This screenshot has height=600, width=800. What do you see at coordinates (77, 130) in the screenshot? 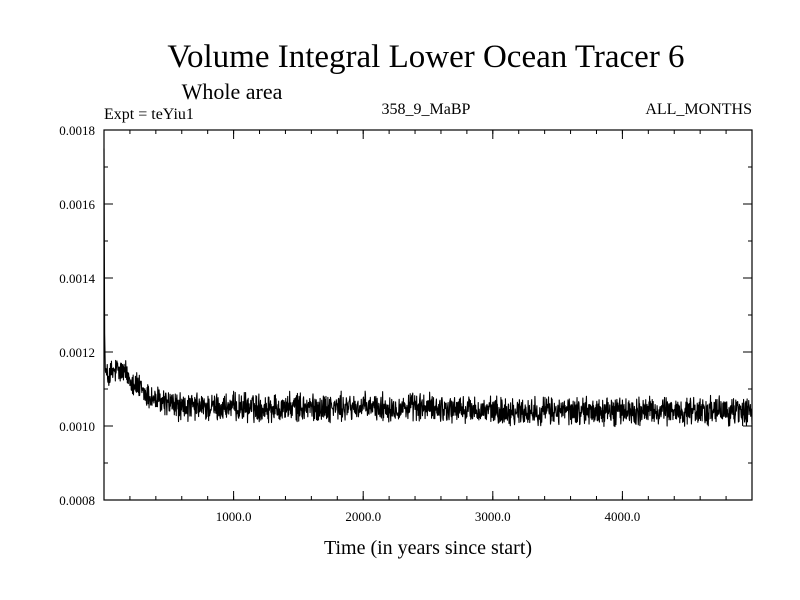
I see `y-tick-label: 0.0018` at bounding box center [77, 130].